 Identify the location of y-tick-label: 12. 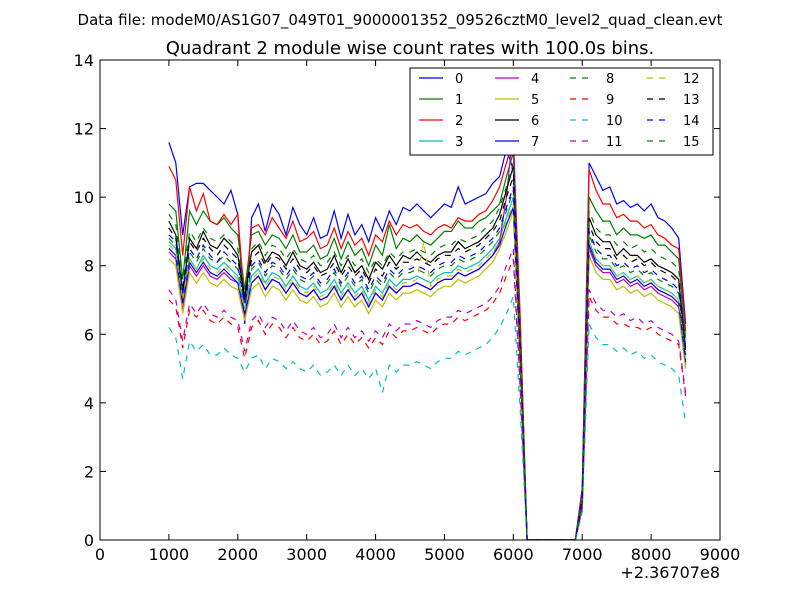
(84, 129).